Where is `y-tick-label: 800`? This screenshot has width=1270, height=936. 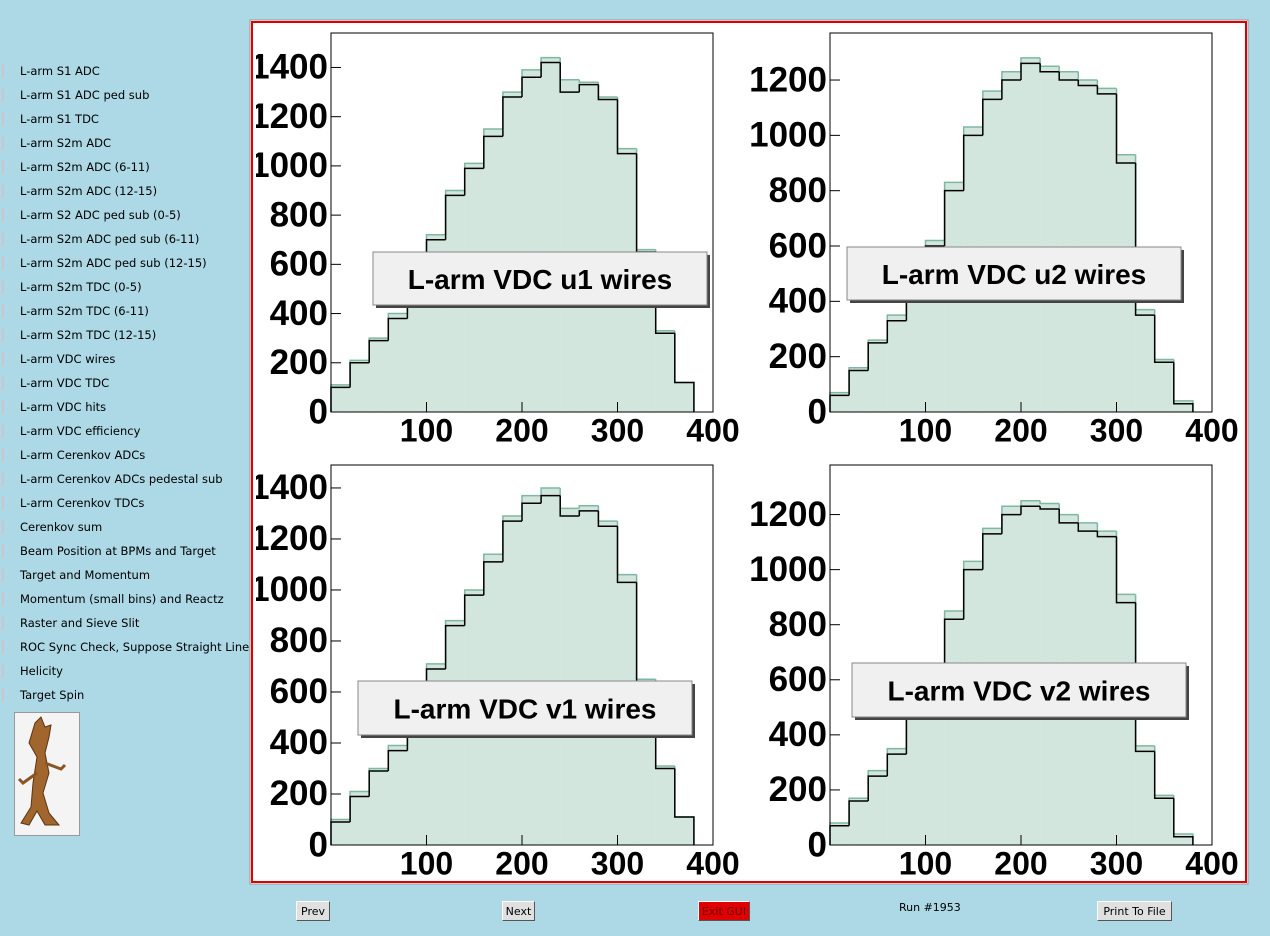
y-tick-label: 800 is located at coordinates (798, 624).